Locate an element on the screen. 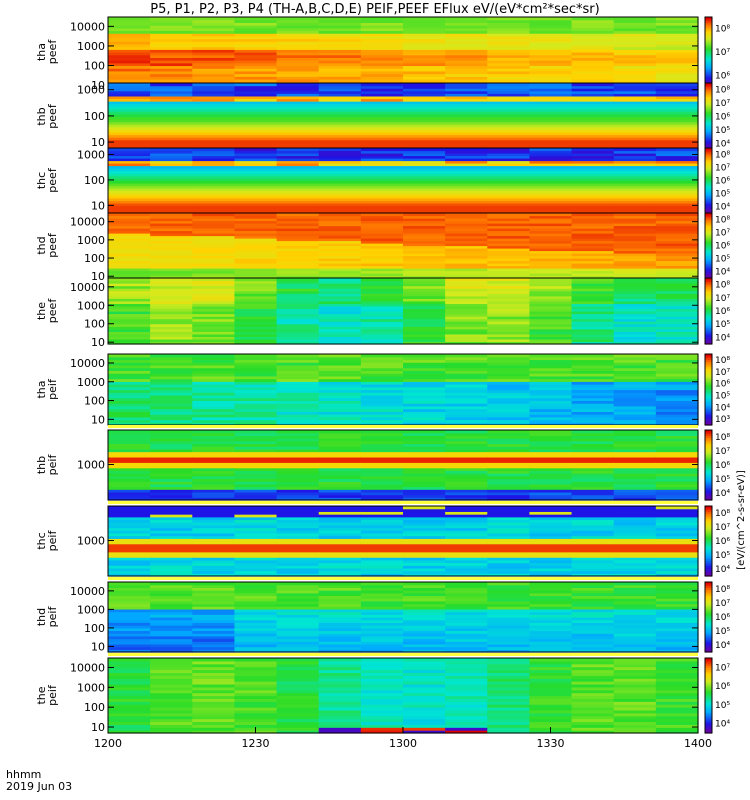 Image resolution: width=750 pixels, height=800 pixels. y-tick-label: 1000 is located at coordinates (91, 154).